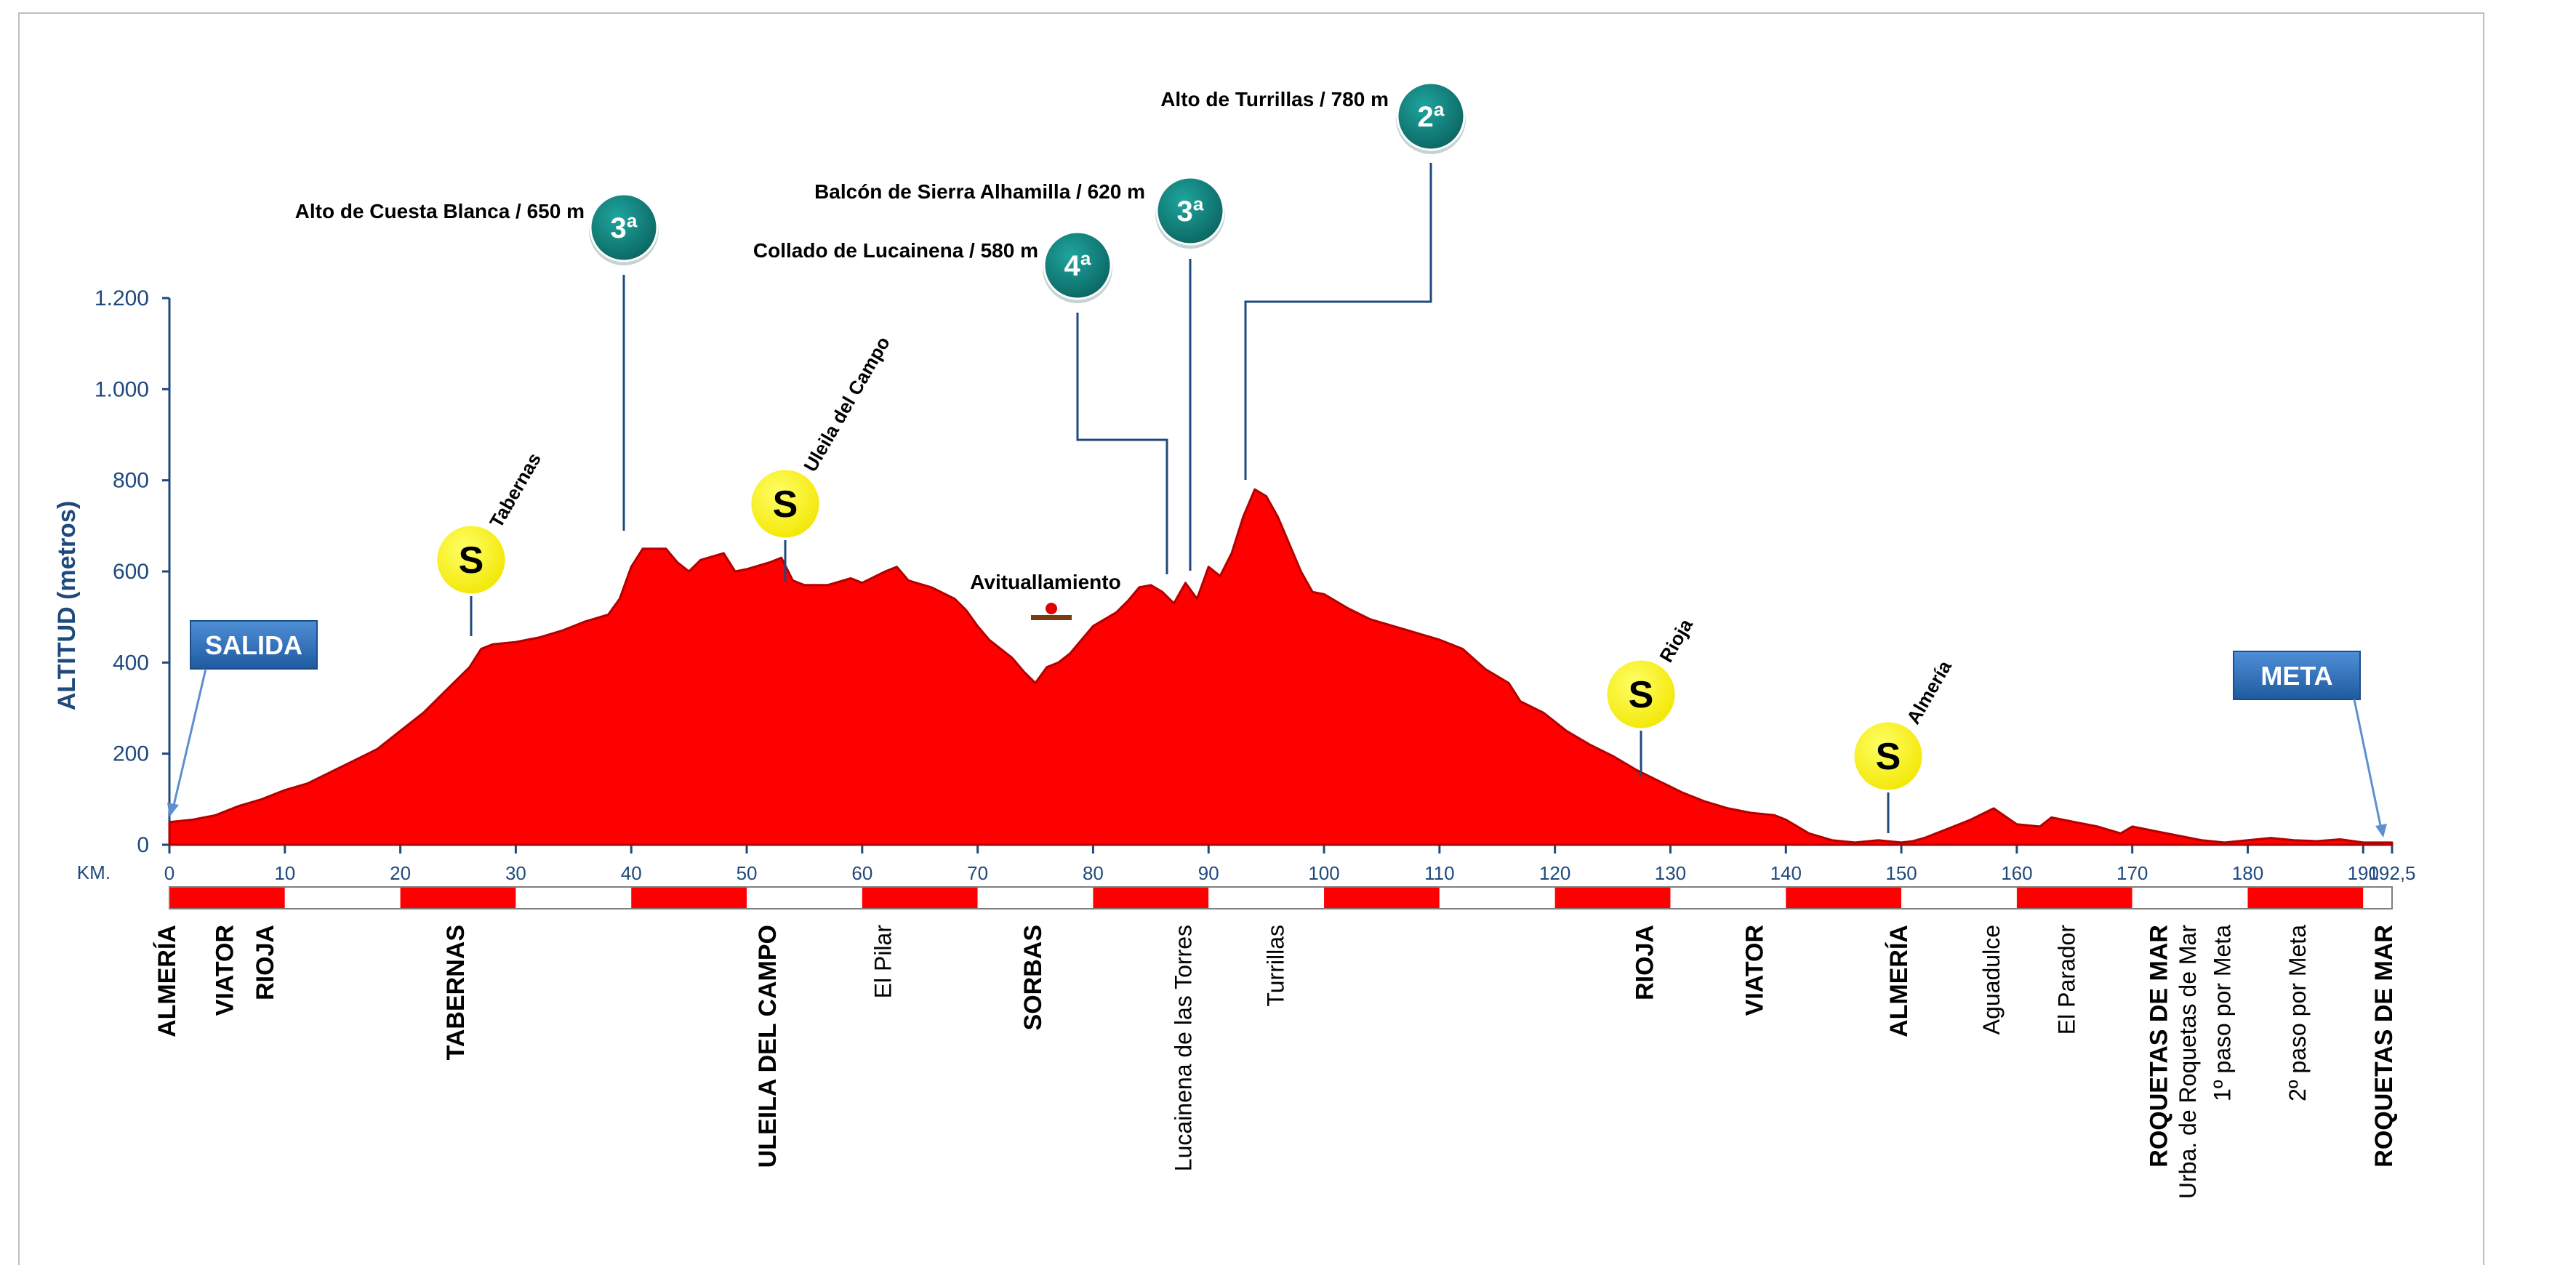 This screenshot has width=2576, height=1265. I want to click on start-box, so click(254, 645).